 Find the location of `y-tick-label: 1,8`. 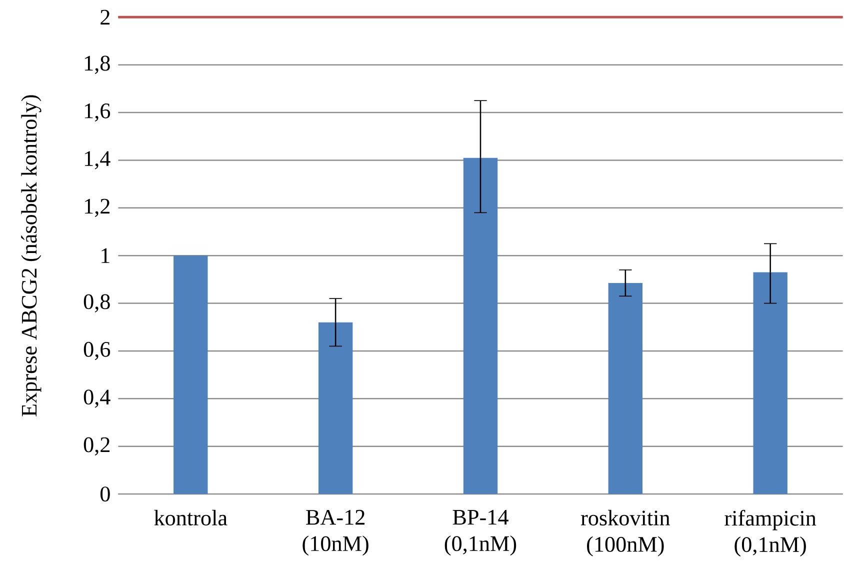

y-tick-label: 1,8 is located at coordinates (97, 65).